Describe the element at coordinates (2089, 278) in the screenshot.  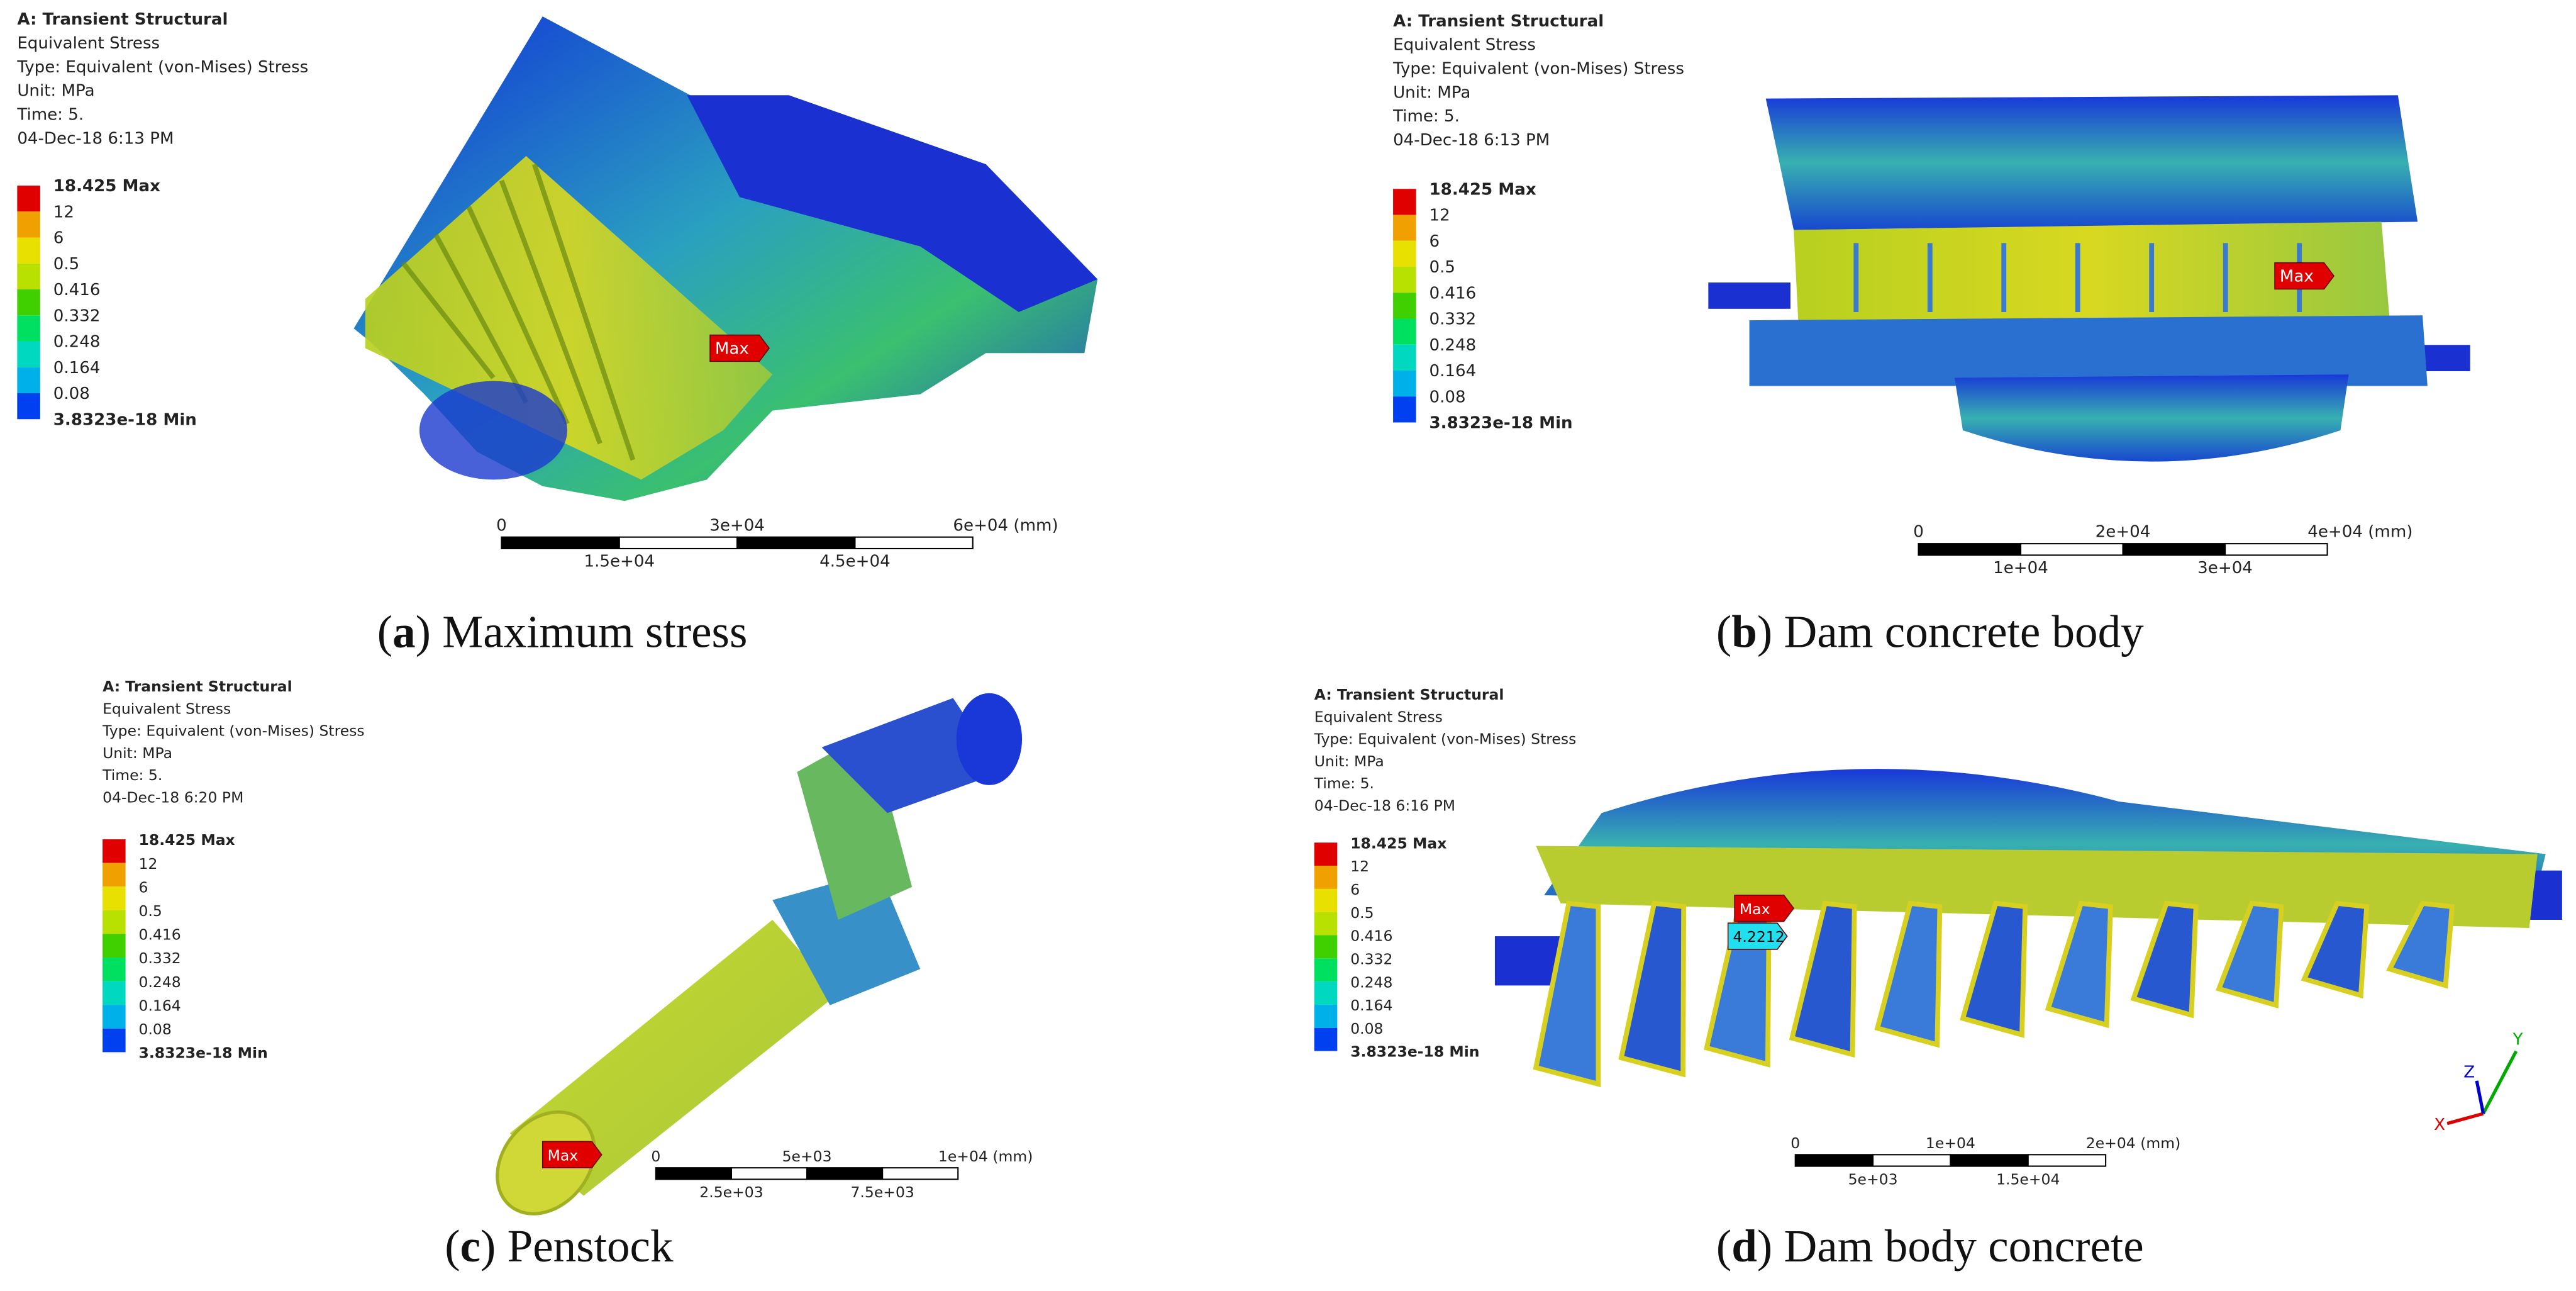
I see `model-b` at that location.